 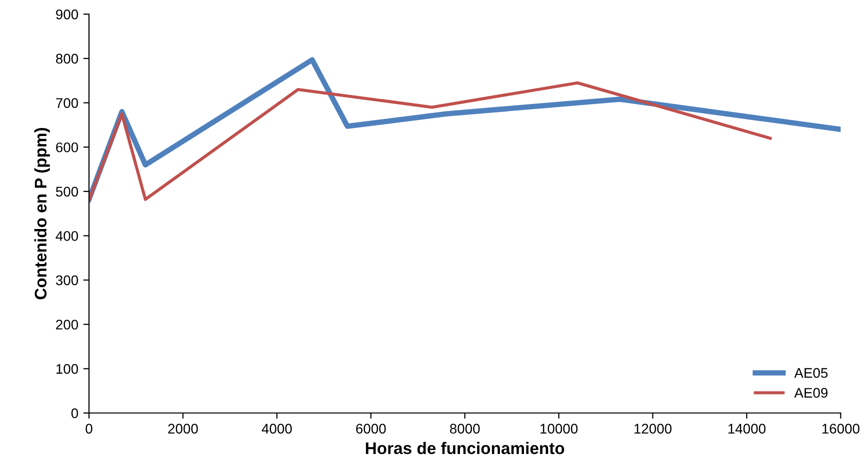 I want to click on y-tick-label: 700, so click(x=67, y=103).